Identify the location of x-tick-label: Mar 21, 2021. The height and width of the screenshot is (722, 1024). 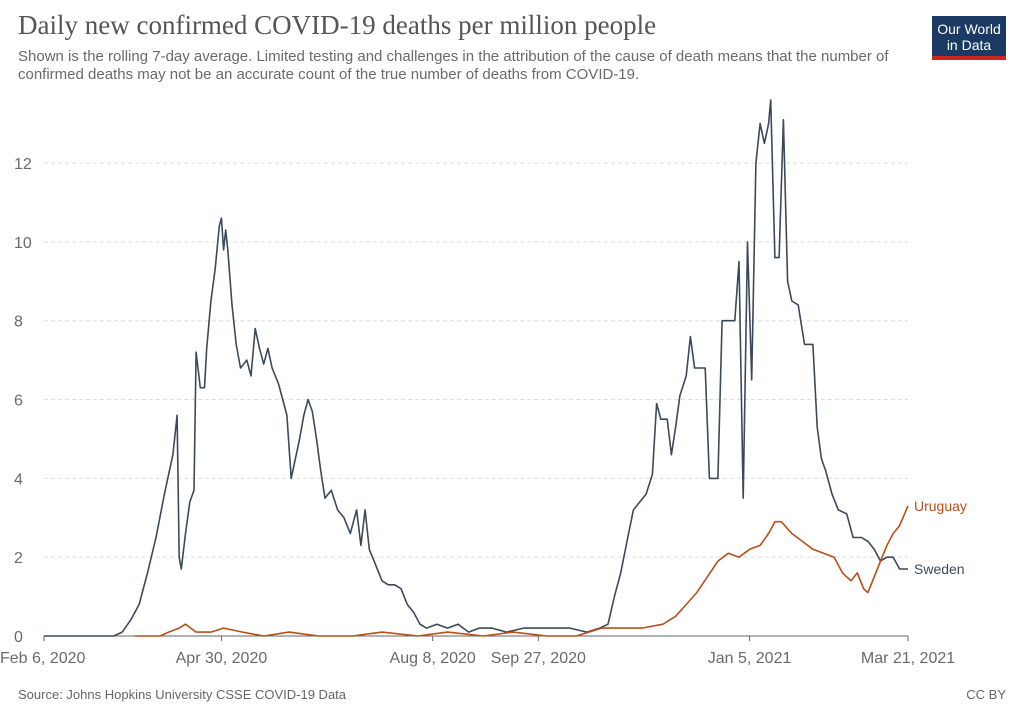
(908, 658).